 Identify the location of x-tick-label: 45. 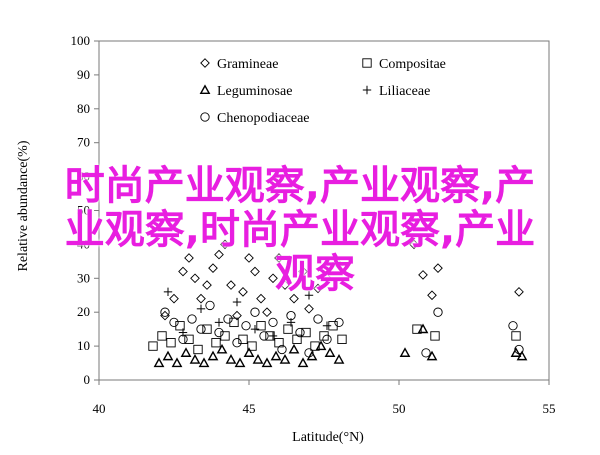
(249, 408).